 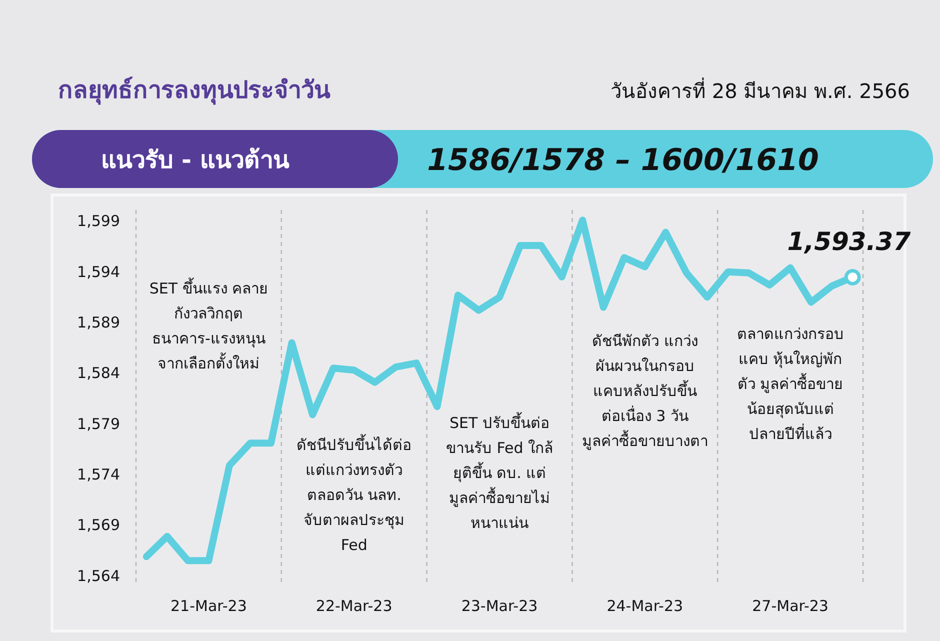 What do you see at coordinates (98, 322) in the screenshot?
I see `y-tick-label: 1,589` at bounding box center [98, 322].